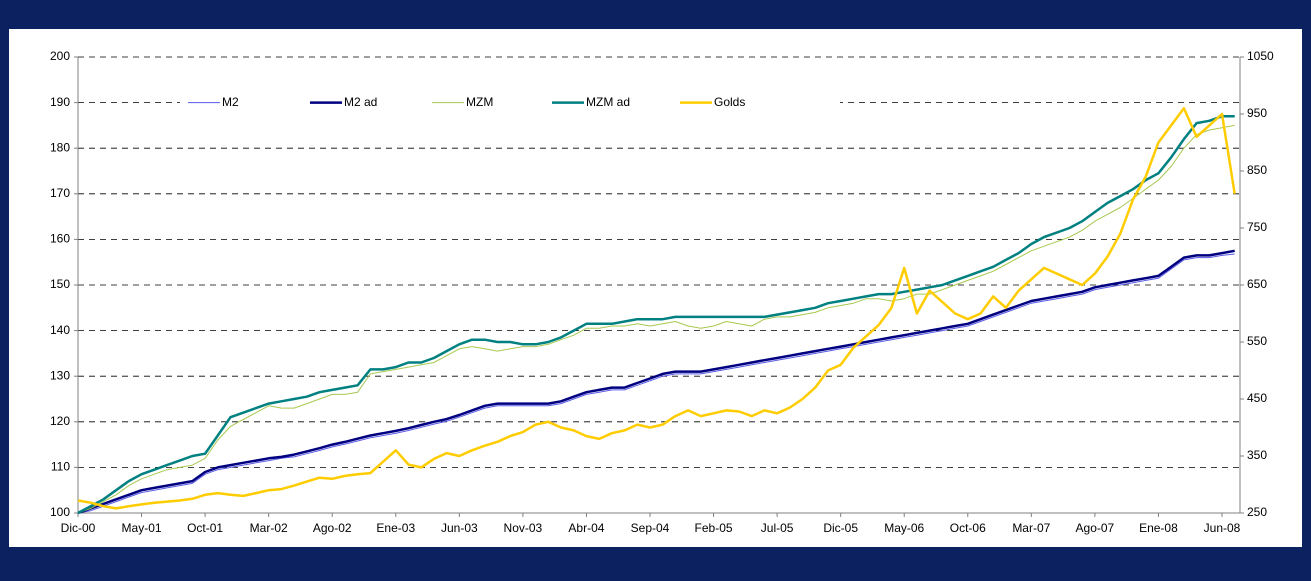 The image size is (1311, 581). I want to click on x-tick-label: May-06, so click(904, 528).